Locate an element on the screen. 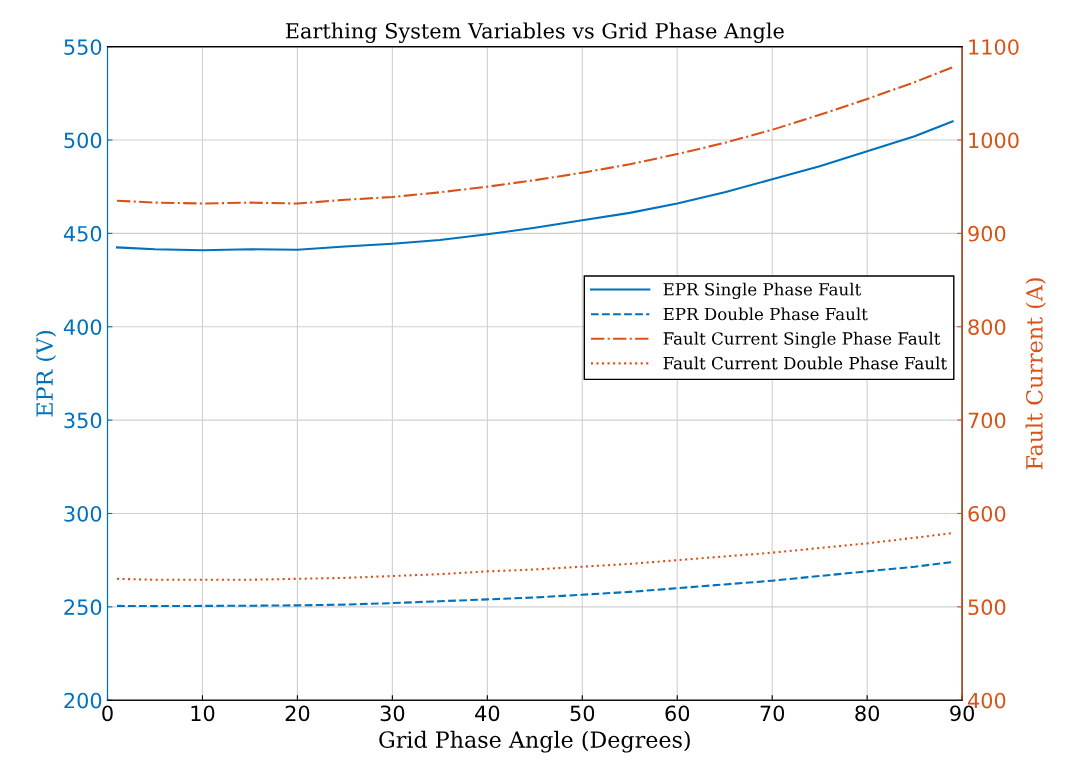 The width and height of the screenshot is (1075, 778). x-tick-label: 20 is located at coordinates (297, 713).